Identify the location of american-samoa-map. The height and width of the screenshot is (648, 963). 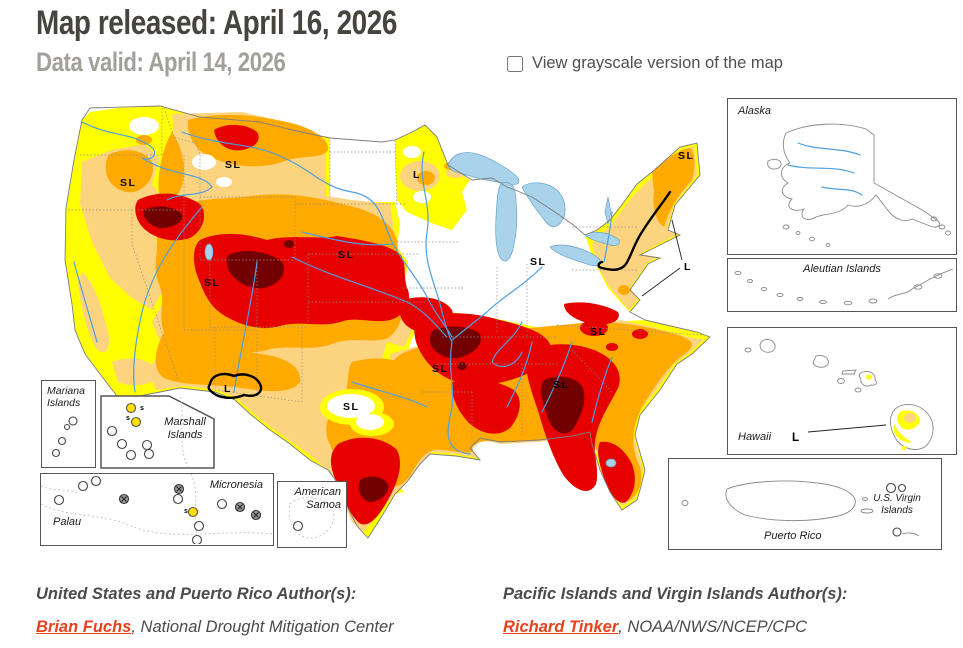
(311, 518).